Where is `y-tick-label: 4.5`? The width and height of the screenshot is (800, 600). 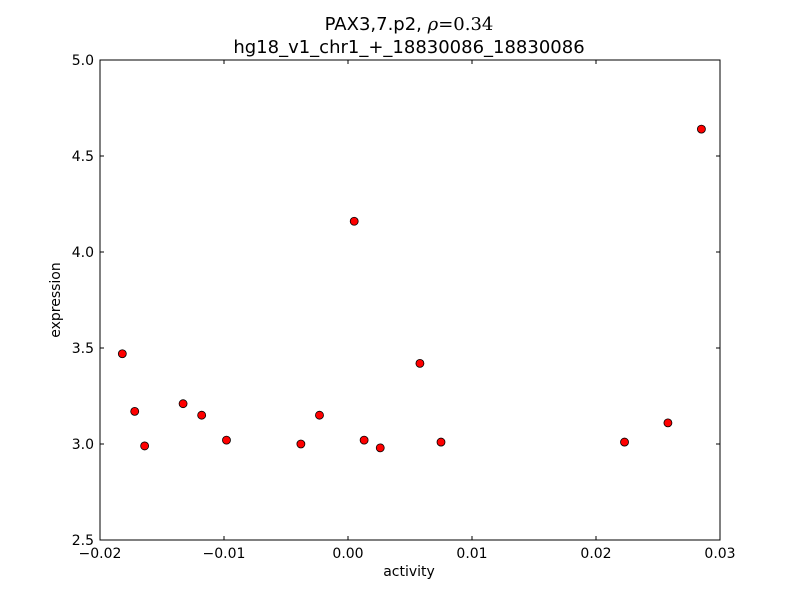 y-tick-label: 4.5 is located at coordinates (83, 157).